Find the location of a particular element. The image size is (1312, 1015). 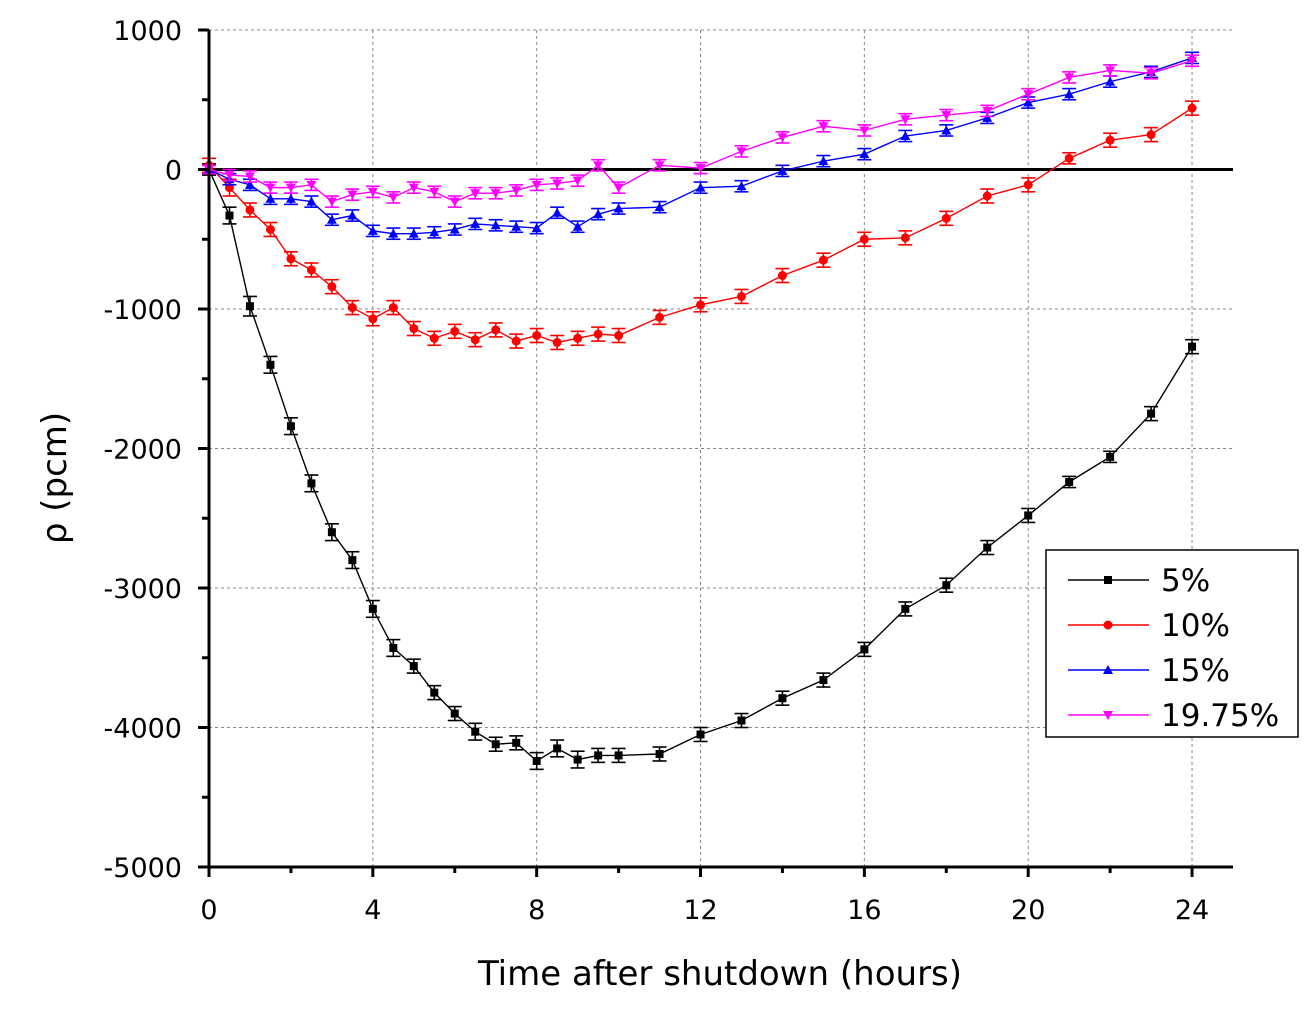

x-tick-label: 12 is located at coordinates (700, 910).